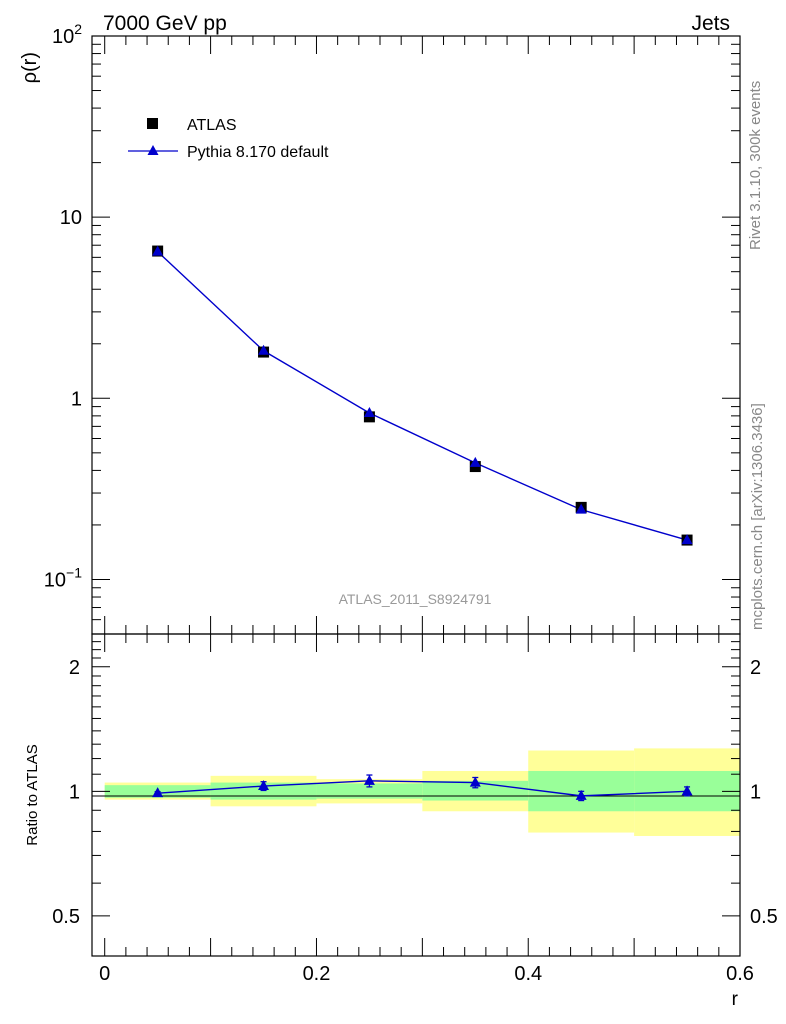  I want to click on ratio-y-tick-label-left: 2, so click(74, 668).